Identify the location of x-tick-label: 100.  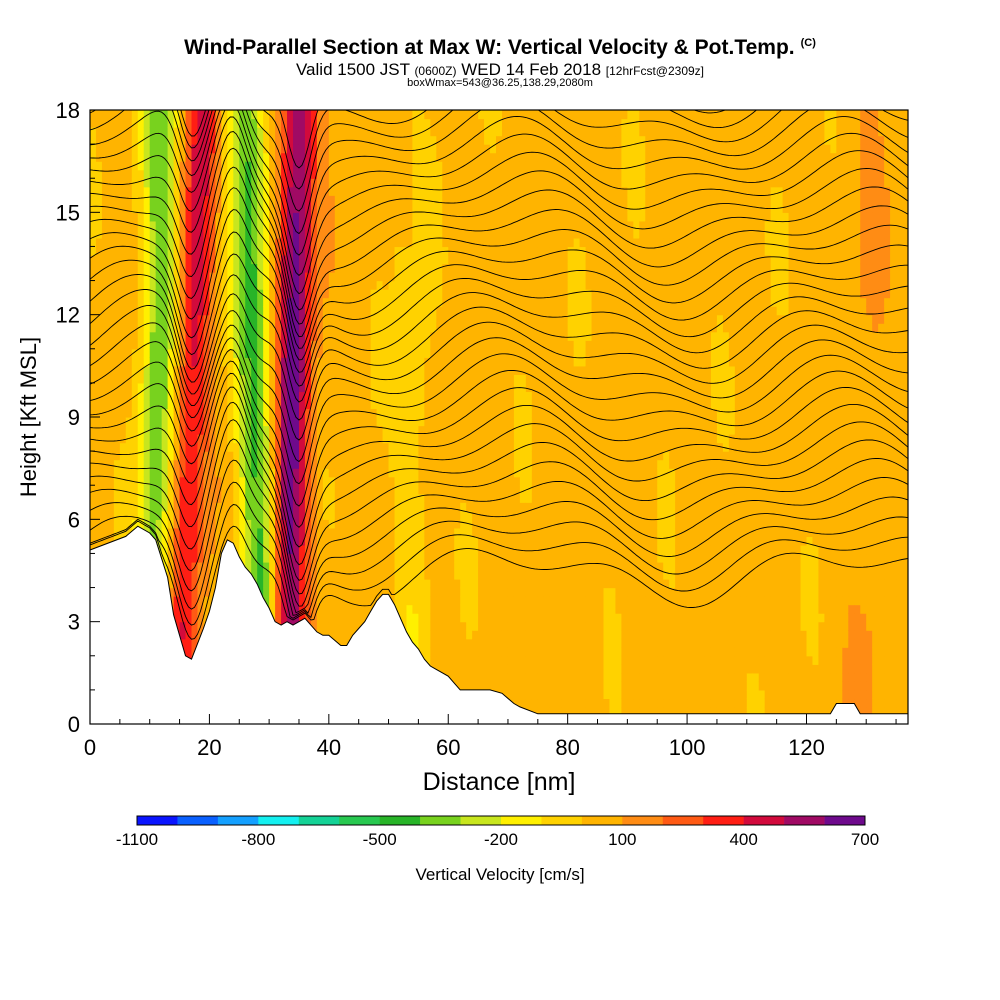
(687, 747).